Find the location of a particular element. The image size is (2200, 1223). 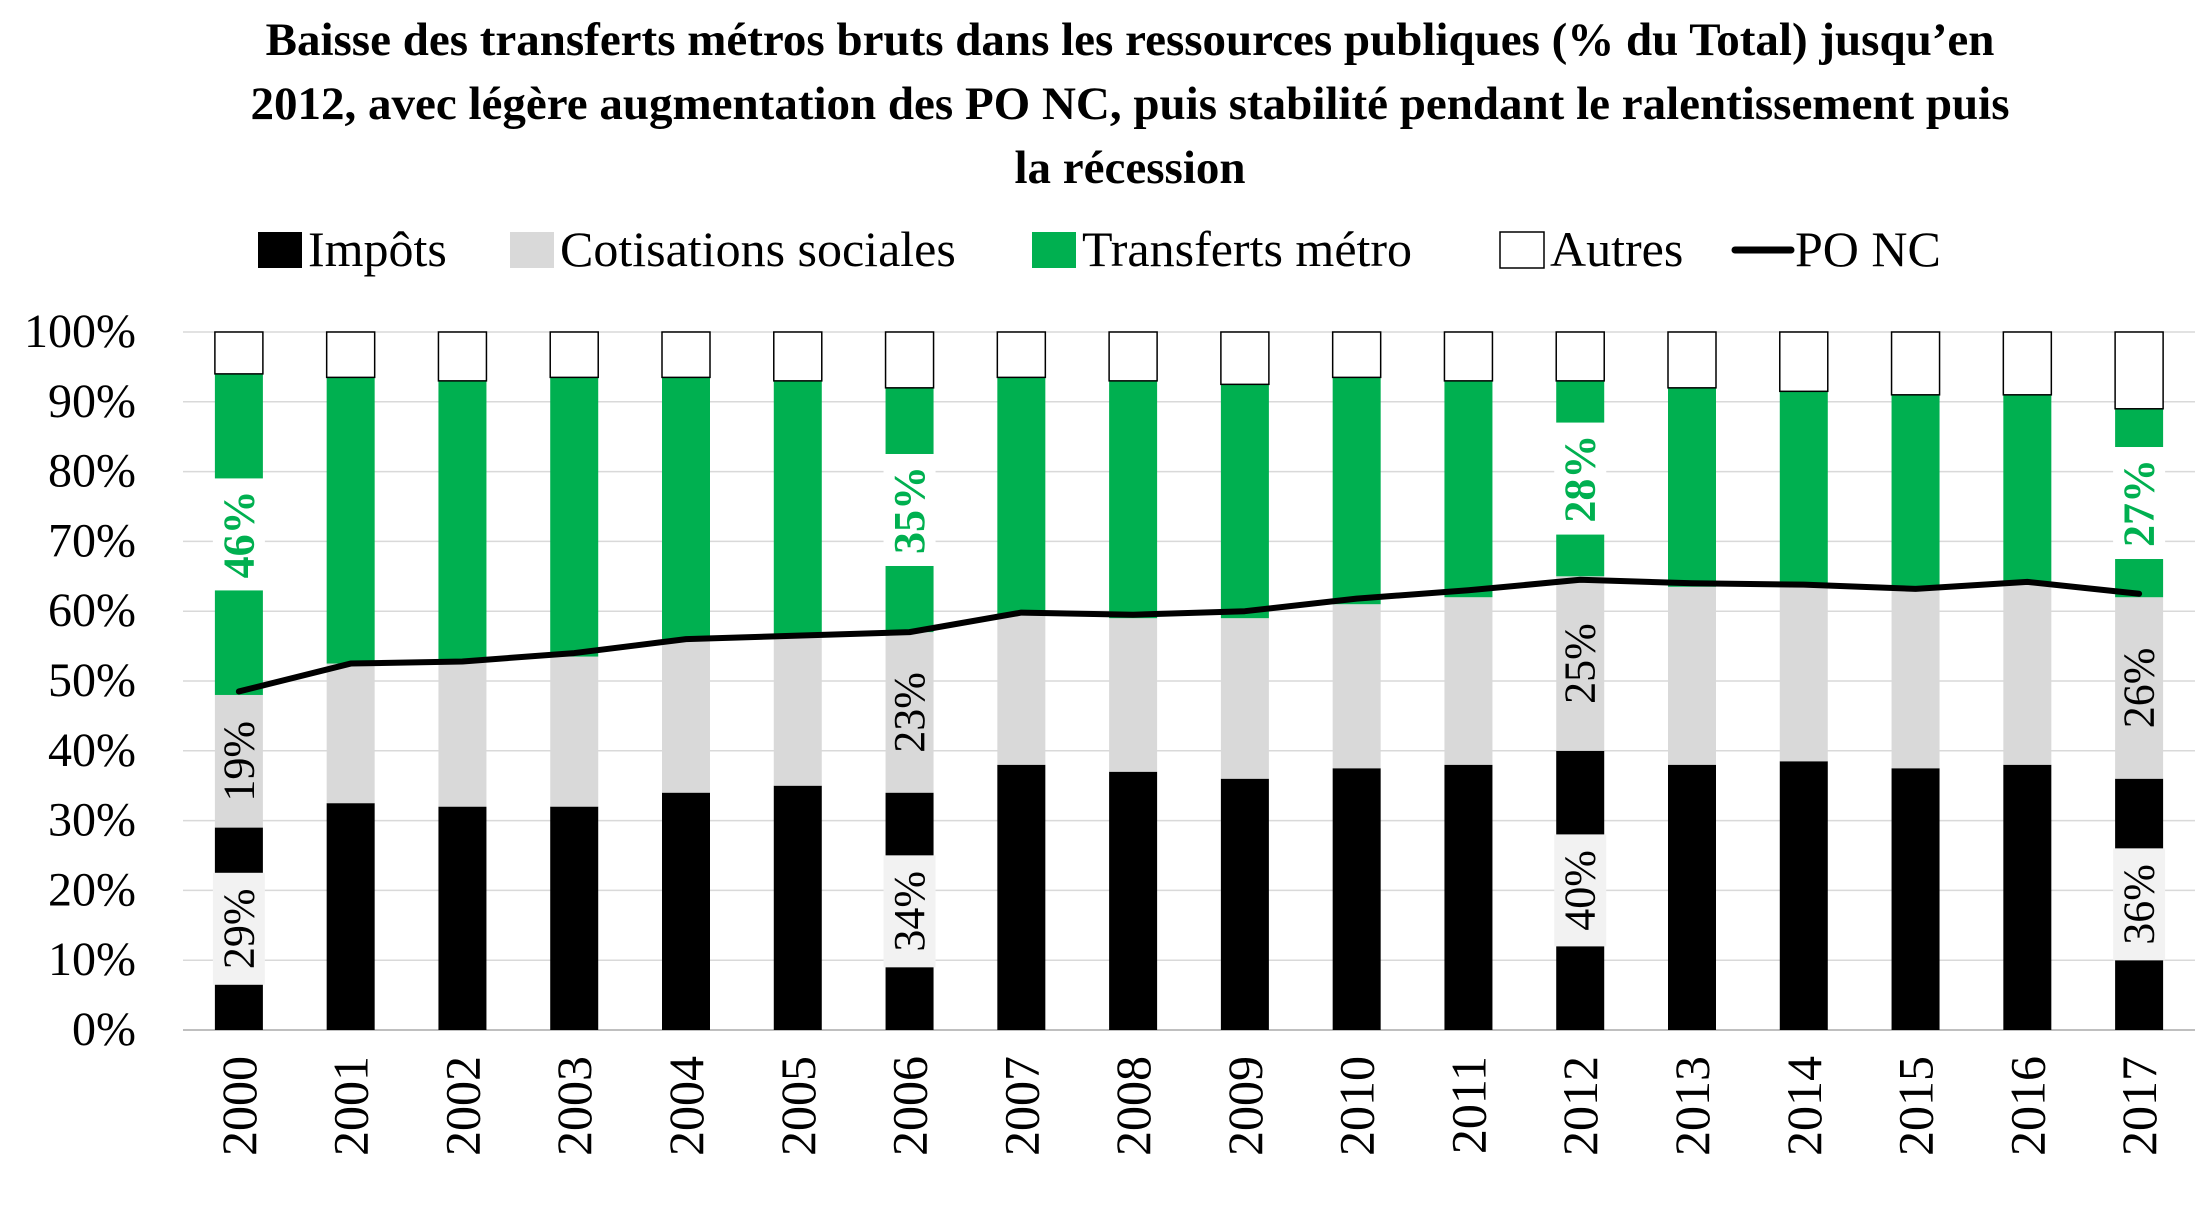

data-label: 46% is located at coordinates (238, 534).